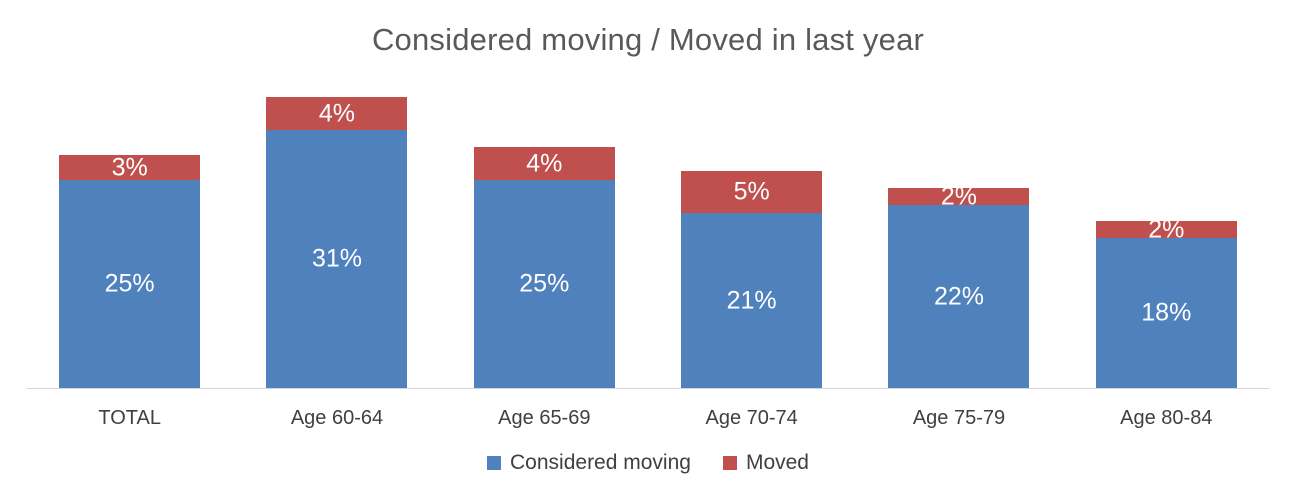 This screenshot has height=493, width=1296. What do you see at coordinates (1166, 229) in the screenshot?
I see `bar-segment-moved-age-80-84: 2%` at bounding box center [1166, 229].